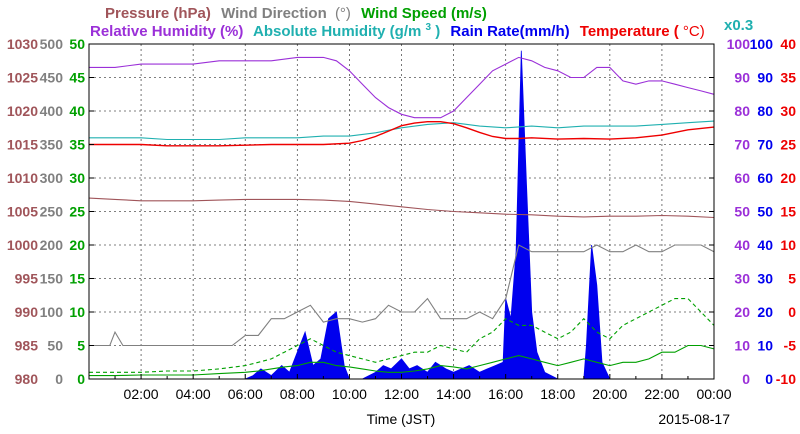 The image size is (800, 434). I want to click on x-axis-label: Time (JST), so click(401, 419).